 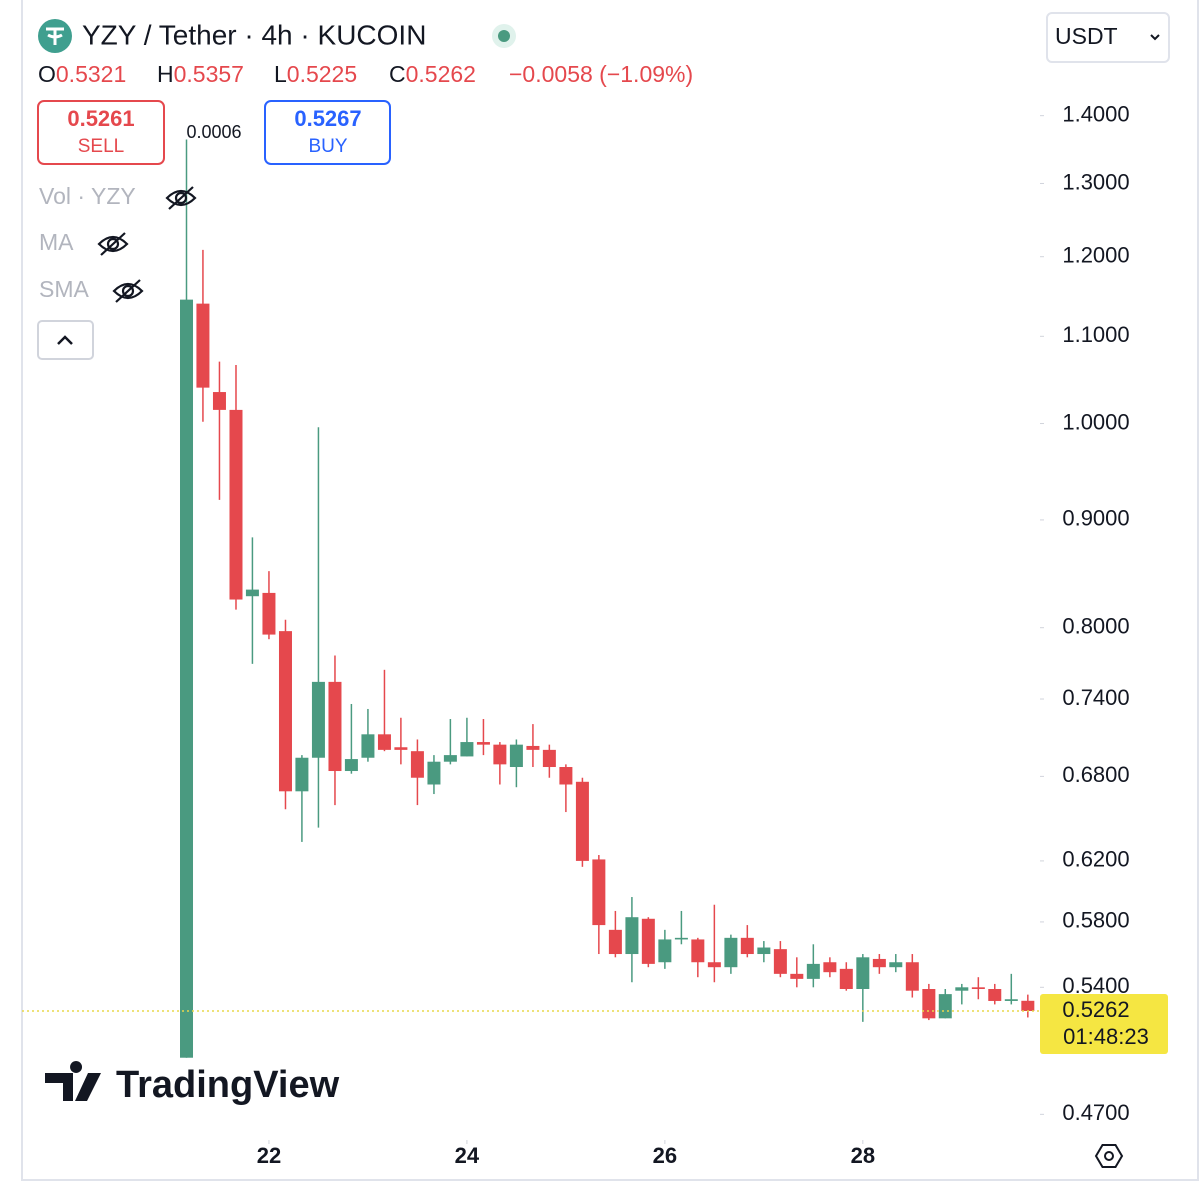 What do you see at coordinates (327, 118) in the screenshot?
I see `buy-price: 0.5267` at bounding box center [327, 118].